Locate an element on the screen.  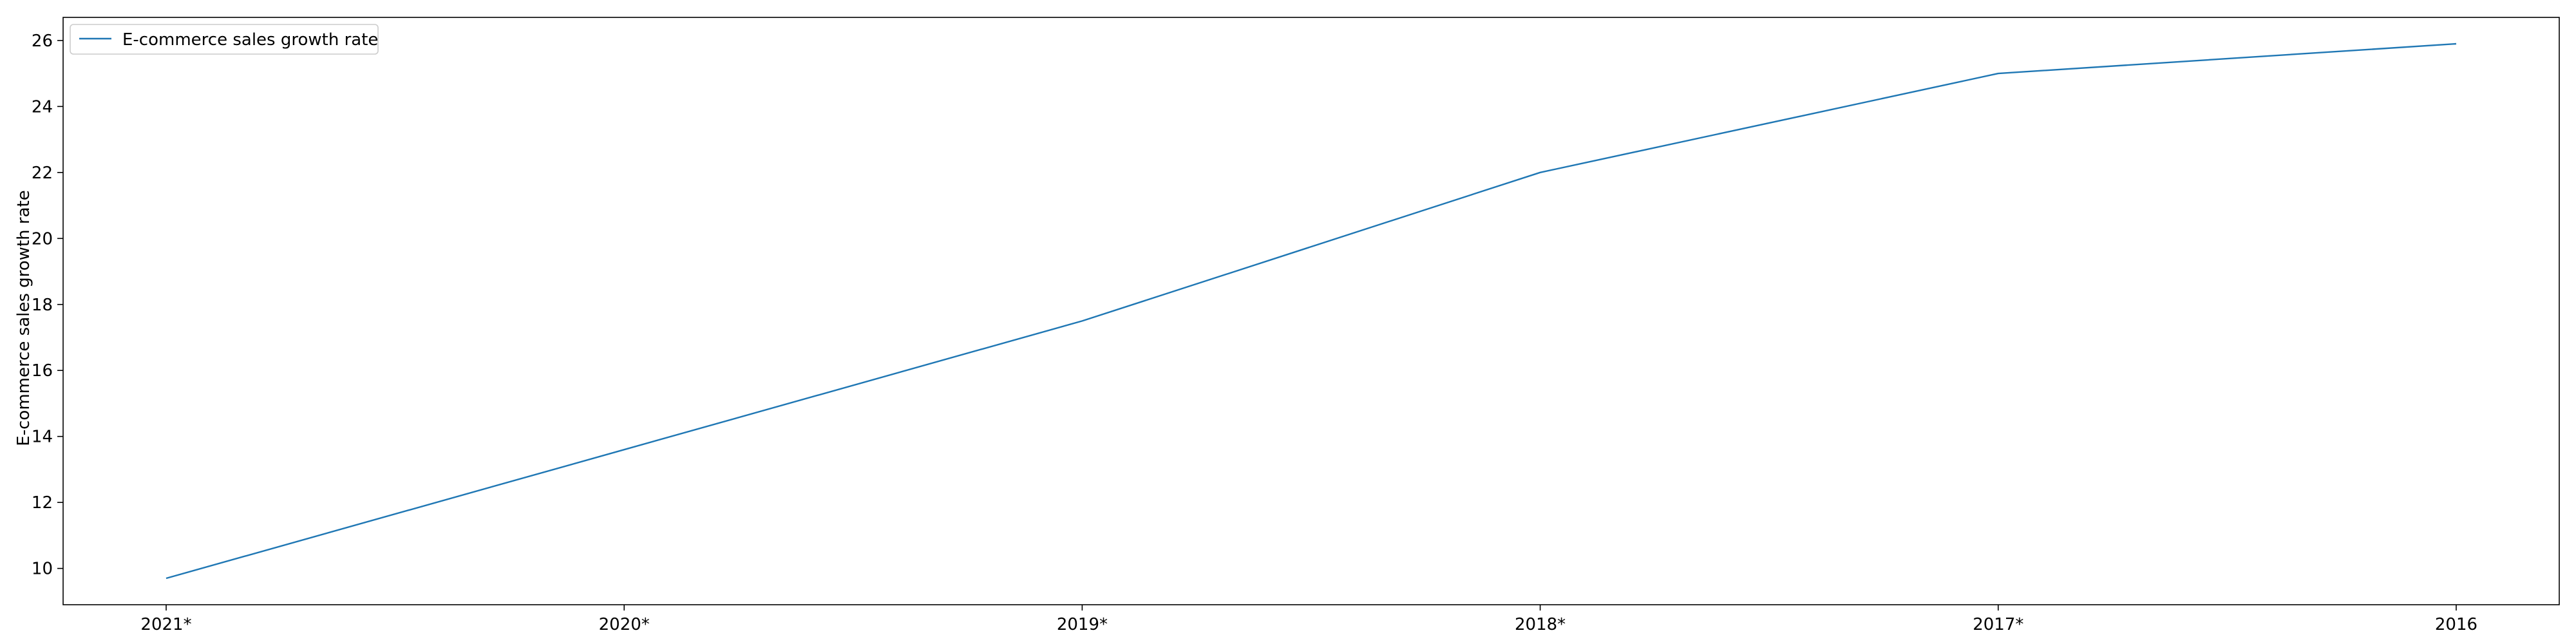
y-tick-label: 18 is located at coordinates (42, 305).